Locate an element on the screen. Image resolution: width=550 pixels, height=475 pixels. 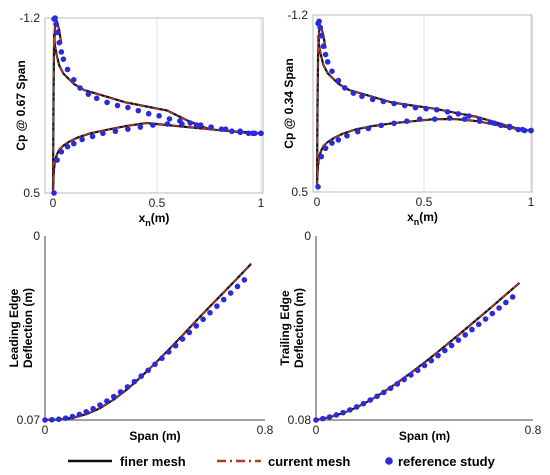
legend-current-mesh-label: current mesh is located at coordinates (309, 461).